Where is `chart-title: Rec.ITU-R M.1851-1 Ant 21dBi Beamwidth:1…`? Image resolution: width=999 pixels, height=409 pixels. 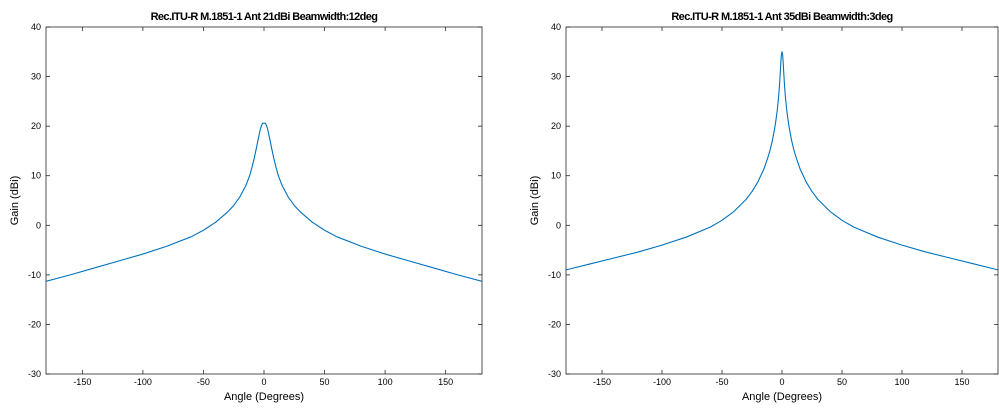
chart-title: Rec.ITU-R M.1851-1 Ant 21dBi Beamwidth:1… is located at coordinates (264, 17).